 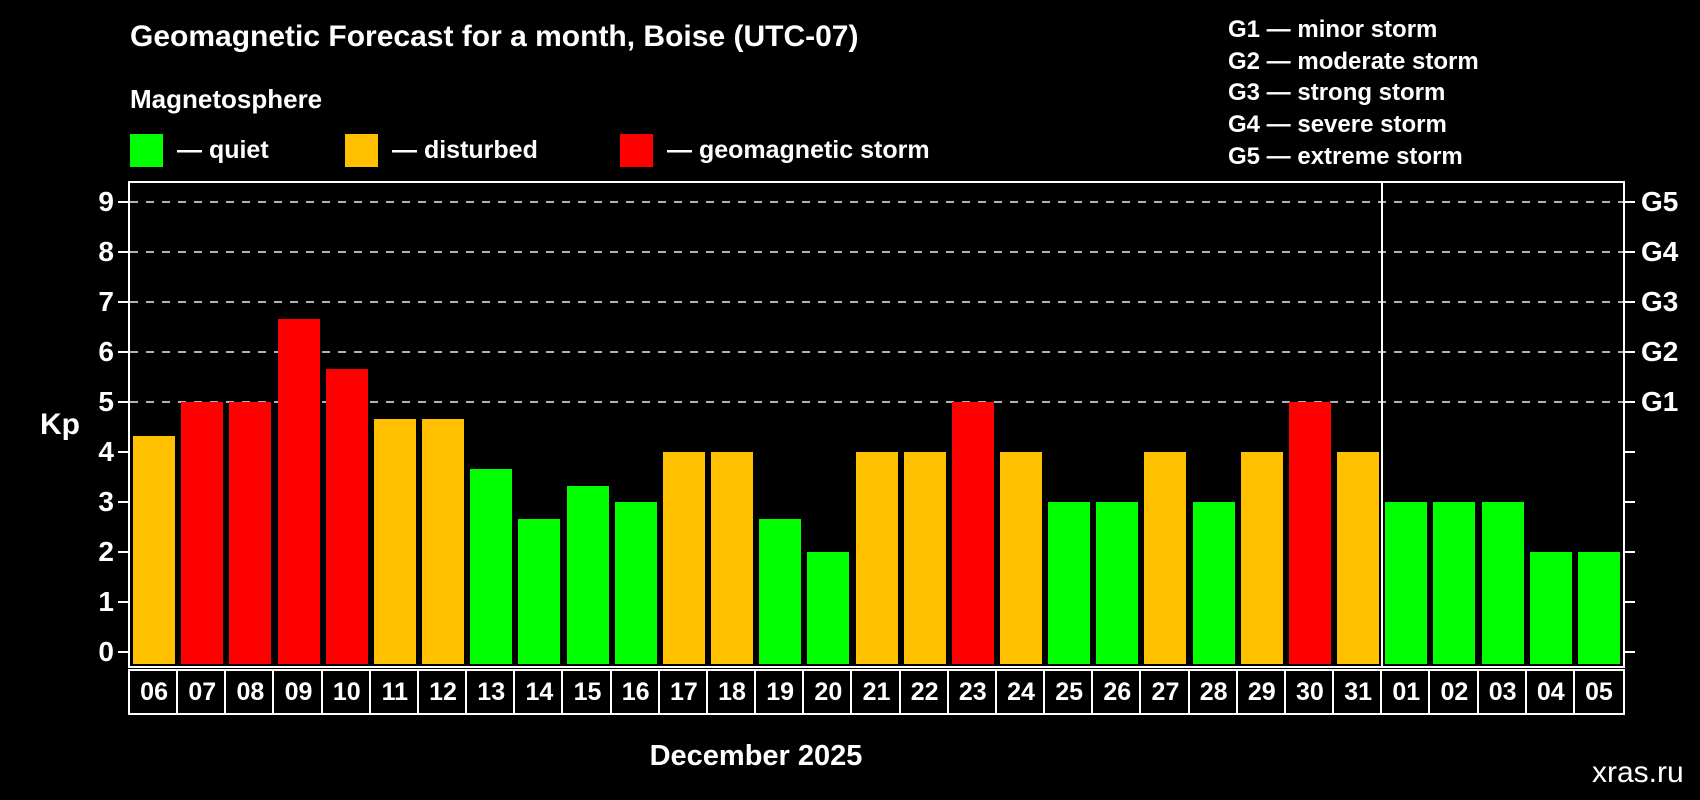 I want to click on y-tick-label-9: 9, so click(x=106, y=201).